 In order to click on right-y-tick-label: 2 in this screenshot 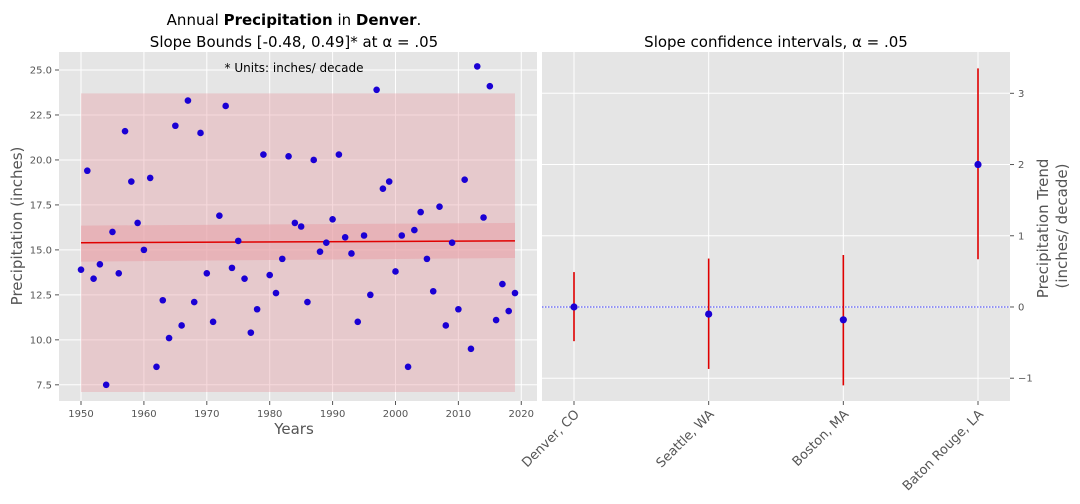, I will do `click(1021, 165)`.